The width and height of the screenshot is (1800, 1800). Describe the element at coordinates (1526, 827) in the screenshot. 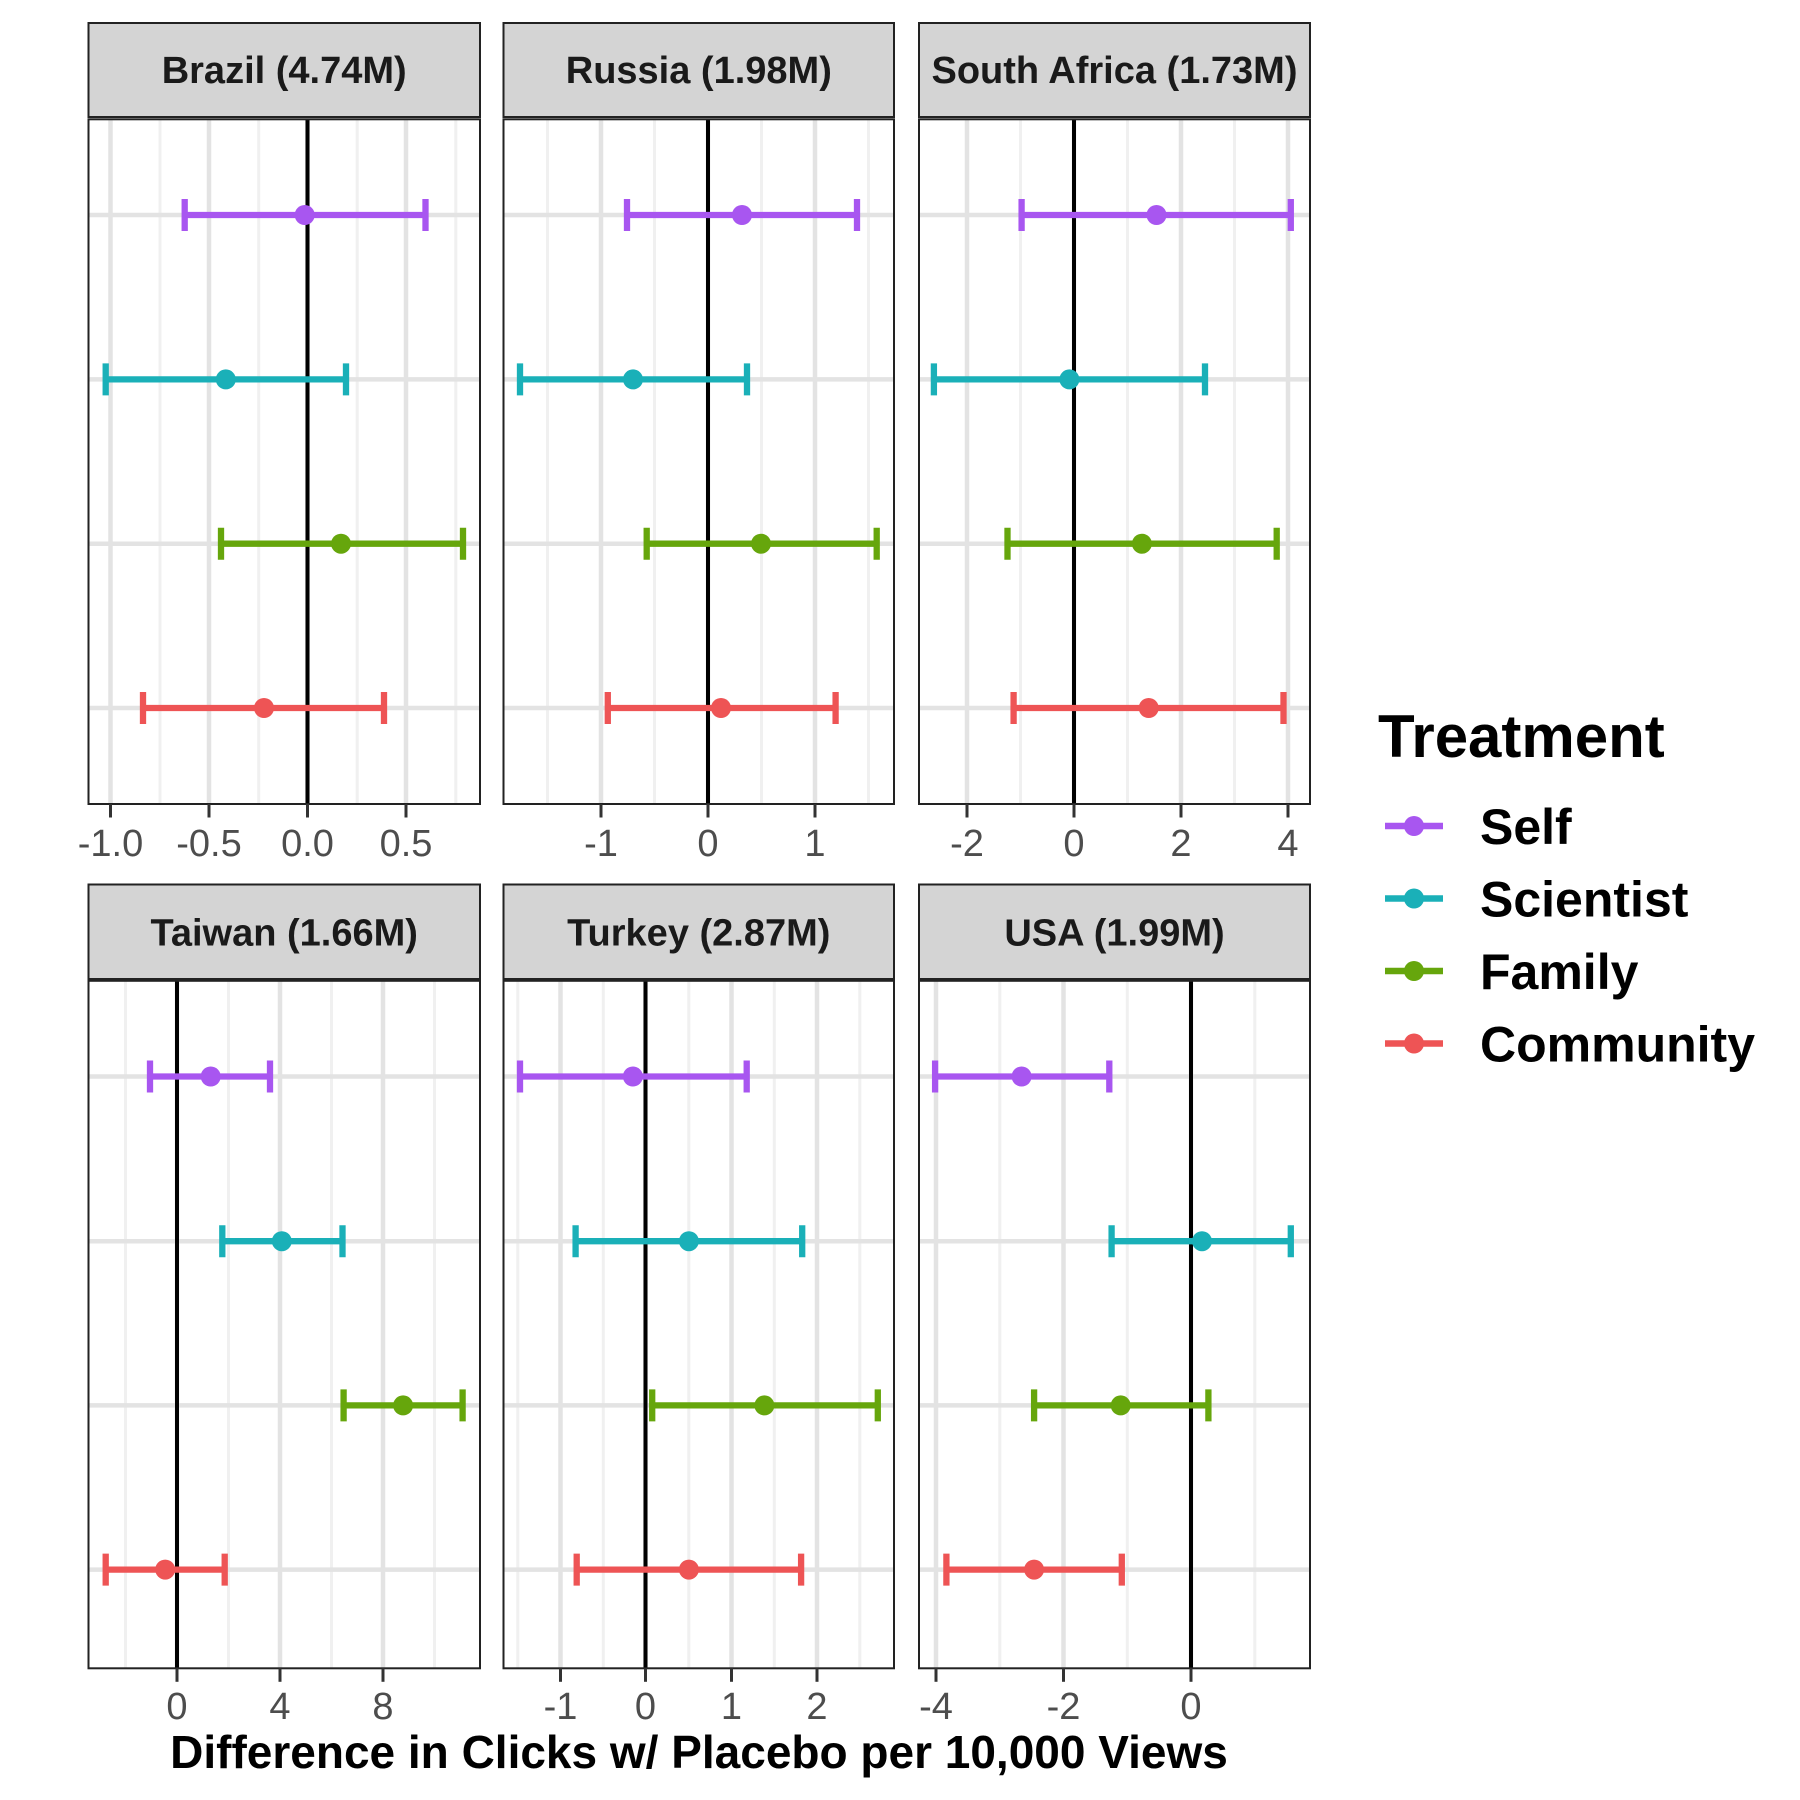

I see `svg-text: Self` at that location.